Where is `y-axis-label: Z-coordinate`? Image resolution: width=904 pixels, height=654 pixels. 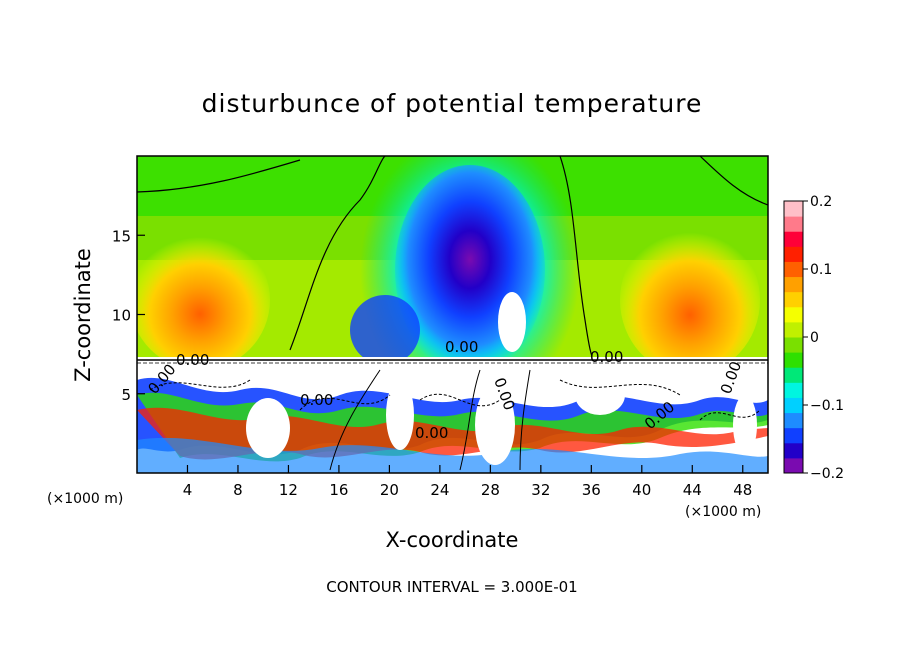 y-axis-label: Z-coordinate is located at coordinates (83, 315).